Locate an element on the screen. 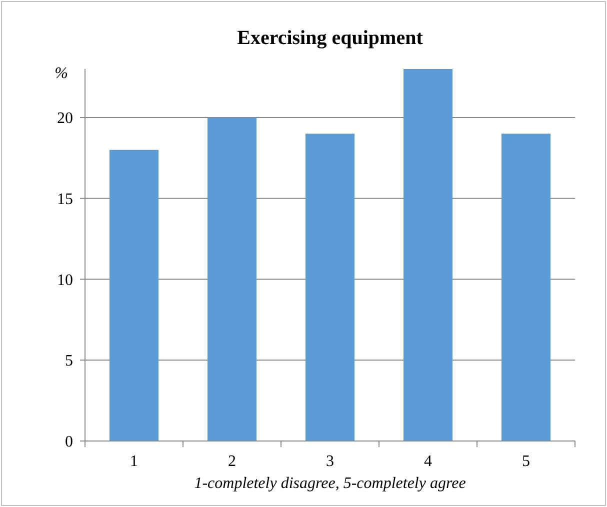  y-tick-label: 20 is located at coordinates (65, 119).